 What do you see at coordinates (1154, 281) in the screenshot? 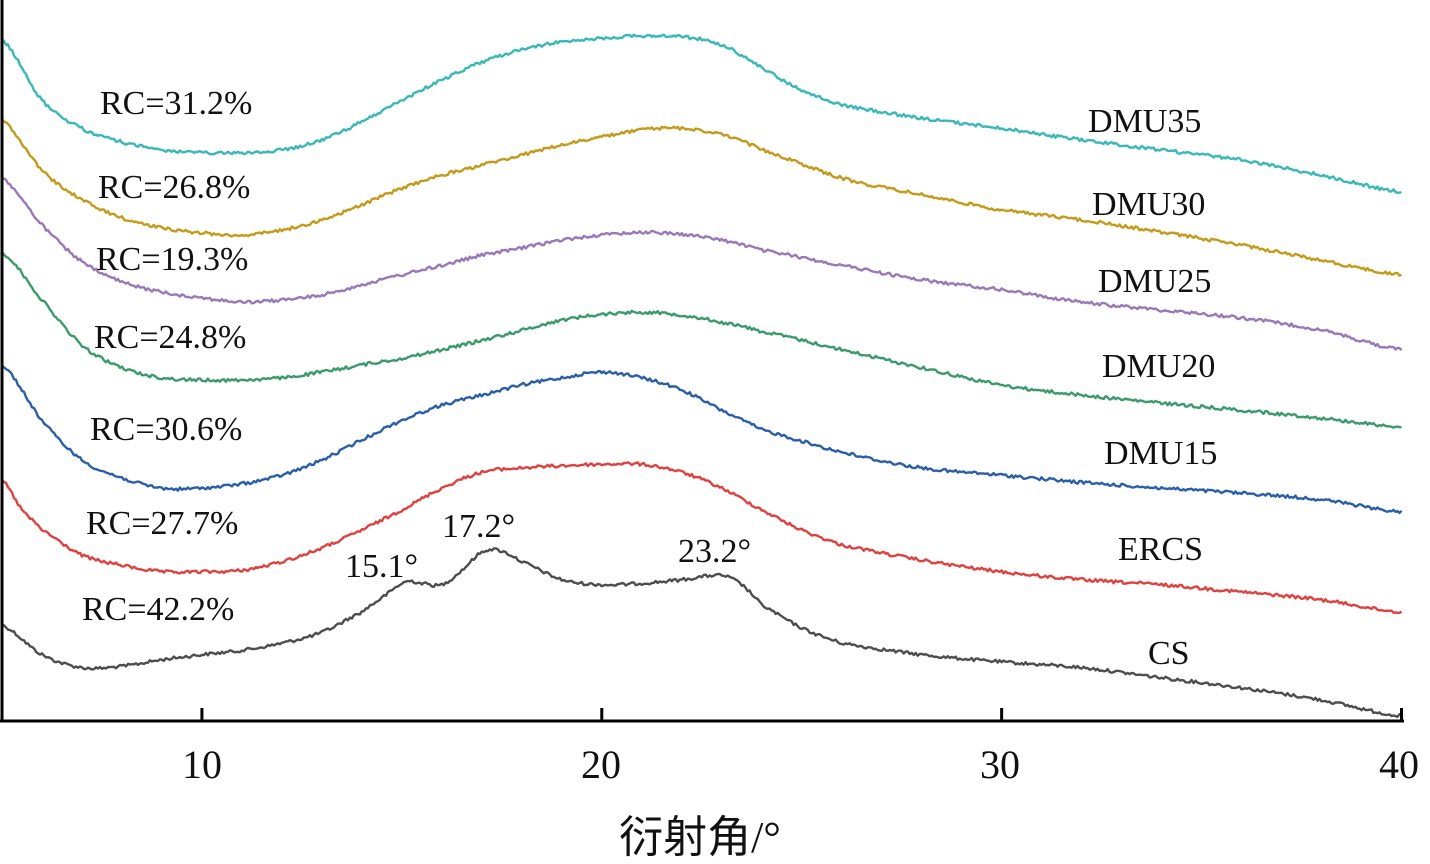
I see `series-label-dmu25: DMU25` at bounding box center [1154, 281].